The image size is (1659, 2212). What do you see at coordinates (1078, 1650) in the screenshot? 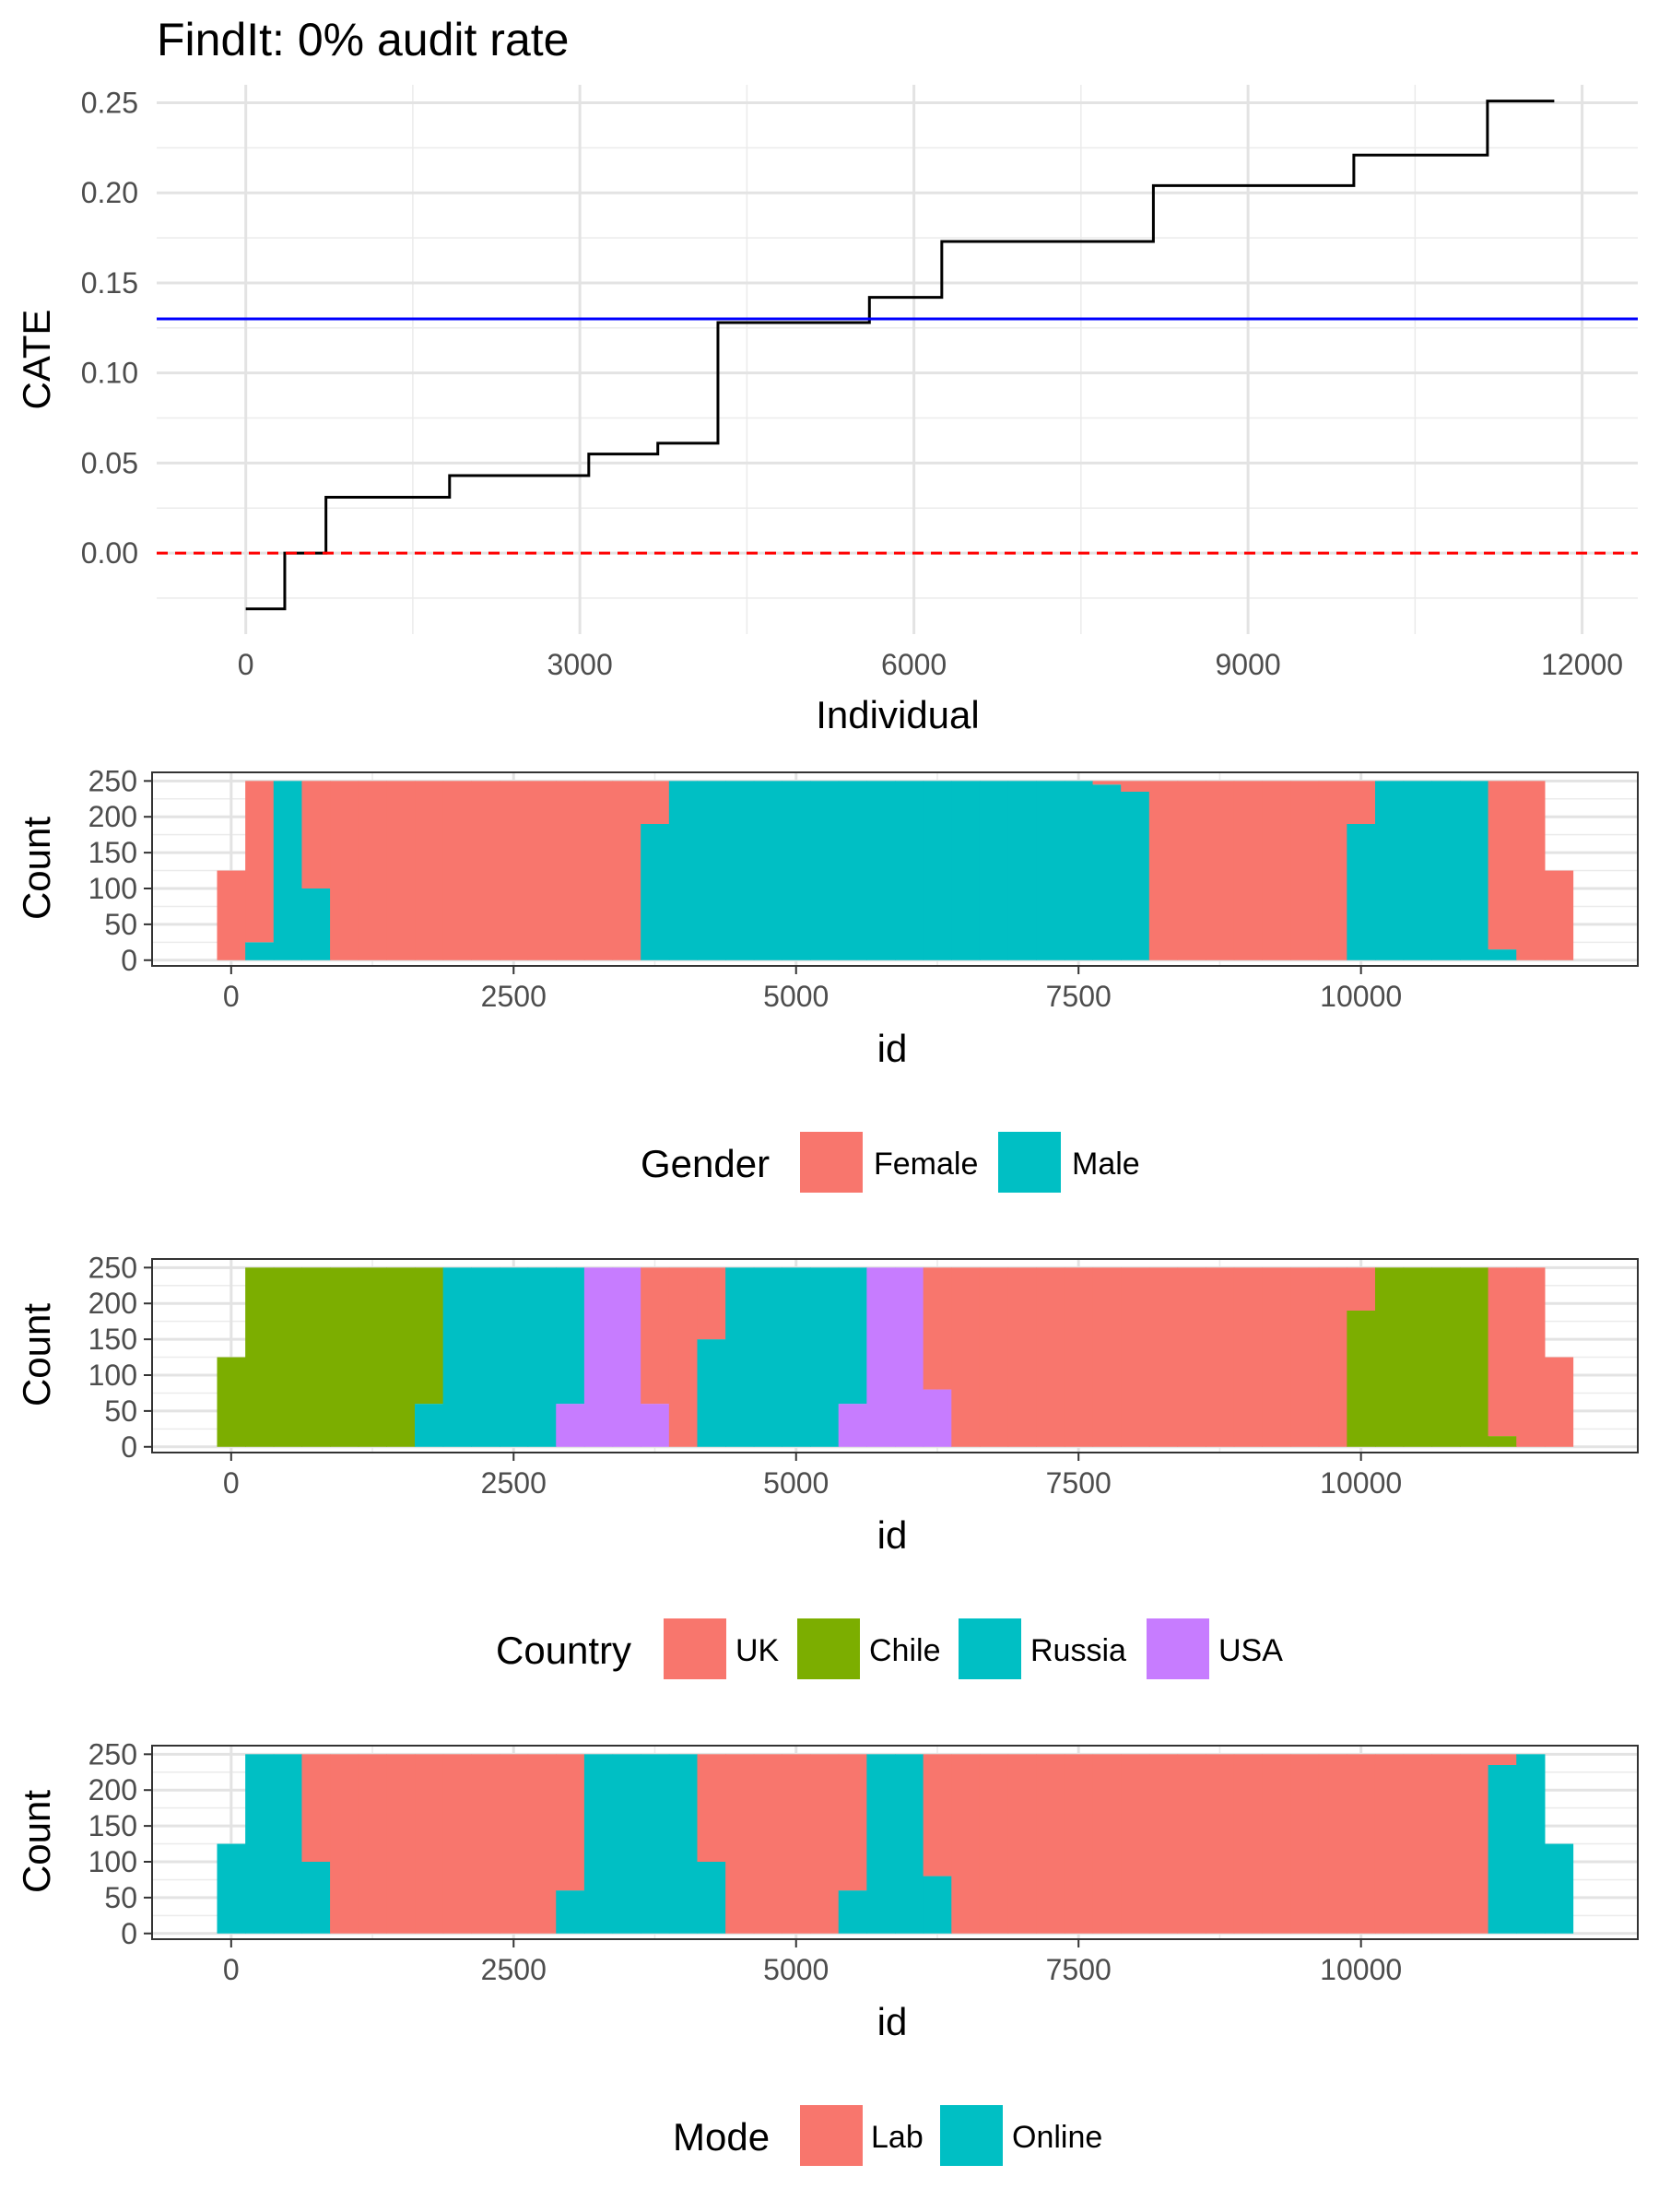
I see `legend-label-russia: Russia` at bounding box center [1078, 1650].